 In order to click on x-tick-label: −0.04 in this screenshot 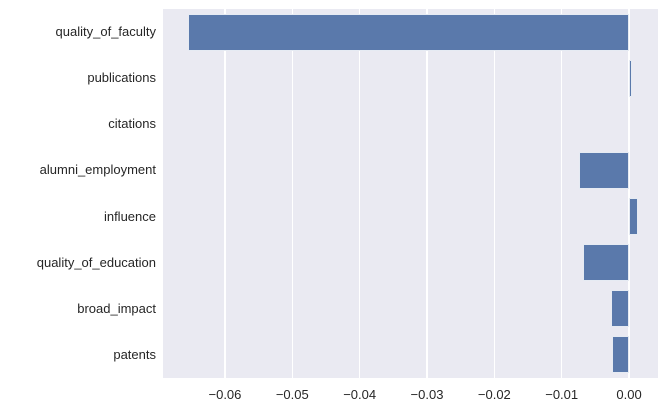, I will do `click(360, 394)`.